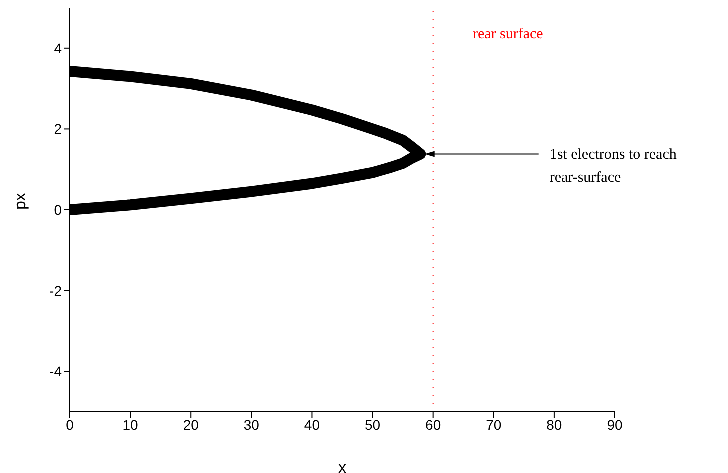 This screenshot has width=728, height=473. Describe the element at coordinates (58, 210) in the screenshot. I see `y-tick-label: 0` at that location.